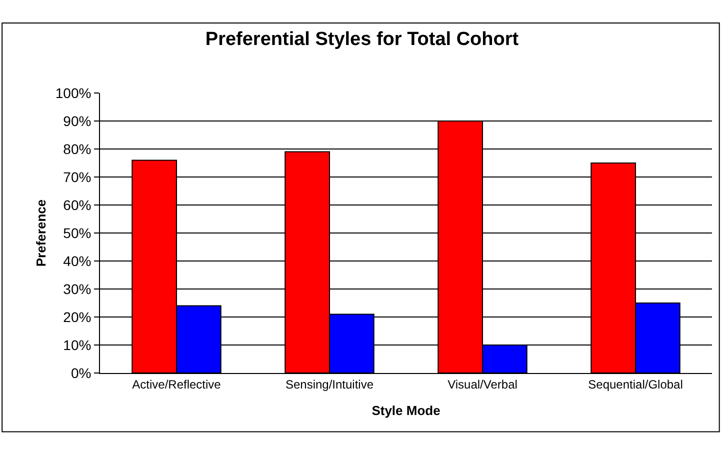  Describe the element at coordinates (77, 204) in the screenshot. I see `y-tick-label: 60%` at that location.